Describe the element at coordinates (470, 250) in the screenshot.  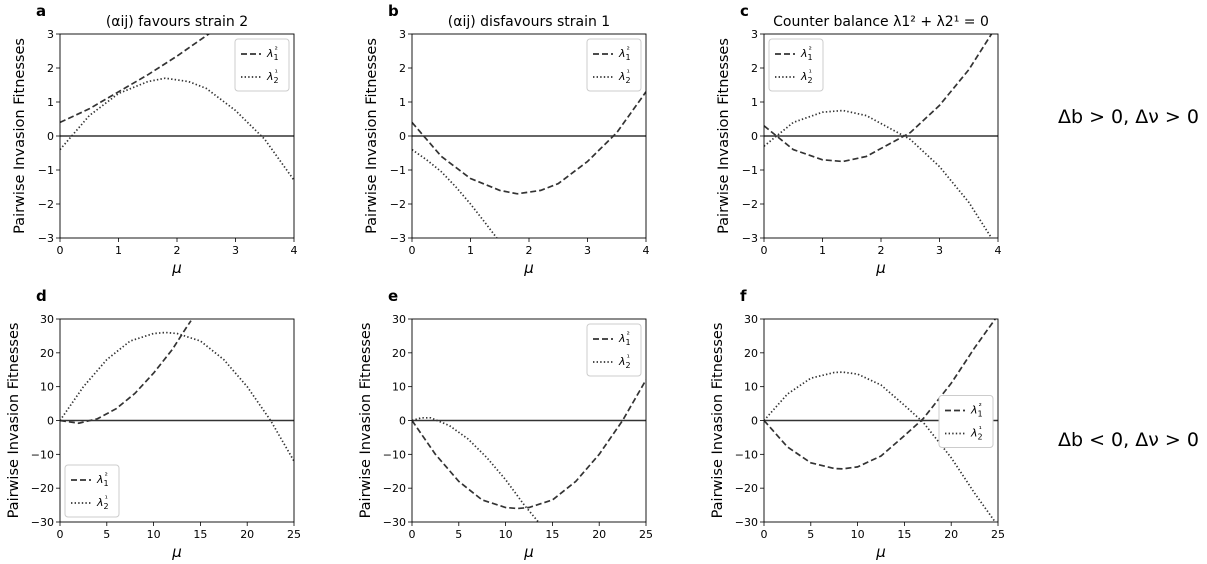
I see `x-tick-label-b: 1` at that location.